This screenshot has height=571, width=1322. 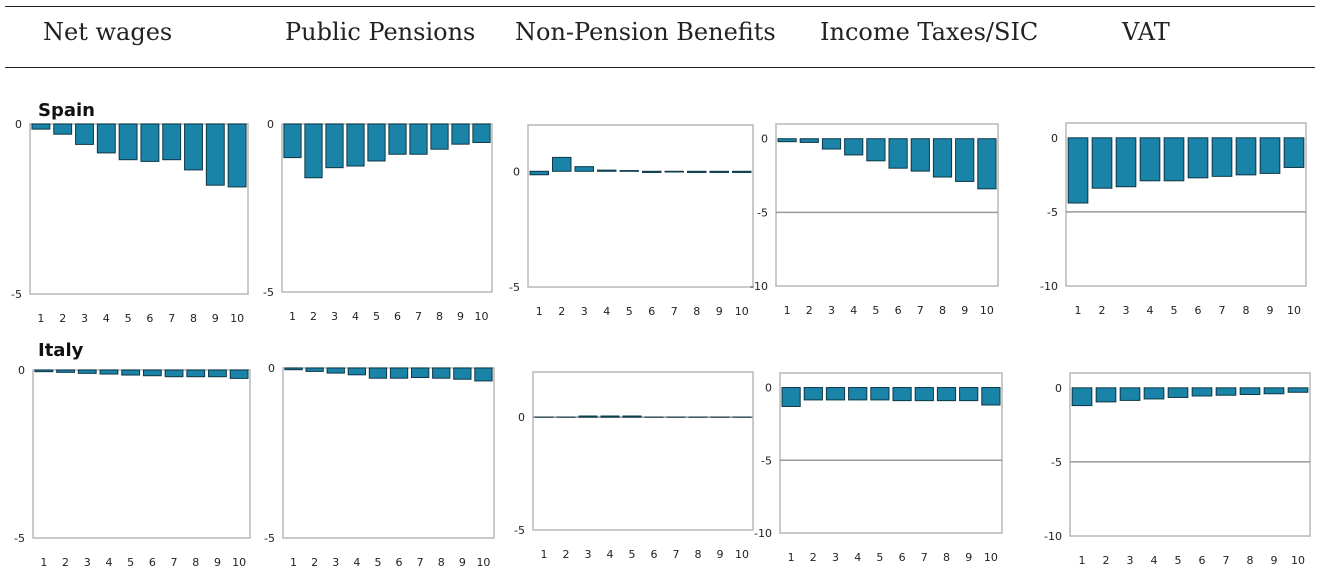 What do you see at coordinates (66, 110) in the screenshot?
I see `row-label-spain: Spain` at bounding box center [66, 110].